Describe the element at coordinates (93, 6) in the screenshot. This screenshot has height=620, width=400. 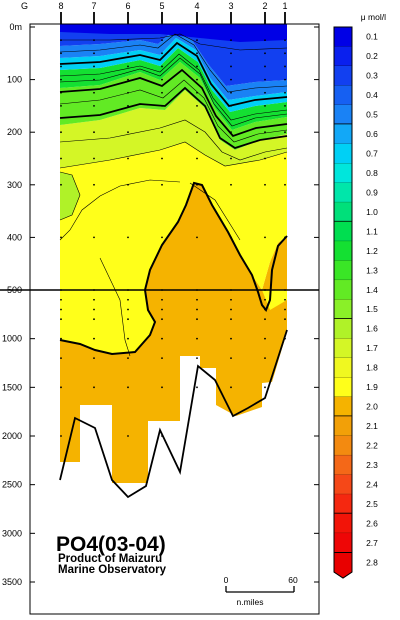
I see `station-label: 7` at that location.